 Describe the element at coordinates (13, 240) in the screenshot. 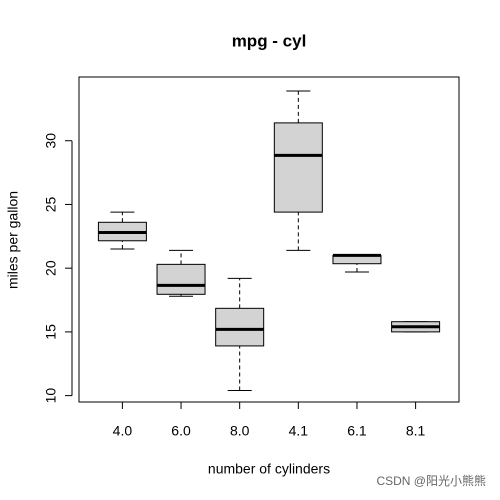

I see `y-axis-label: miles per gallon` at that location.